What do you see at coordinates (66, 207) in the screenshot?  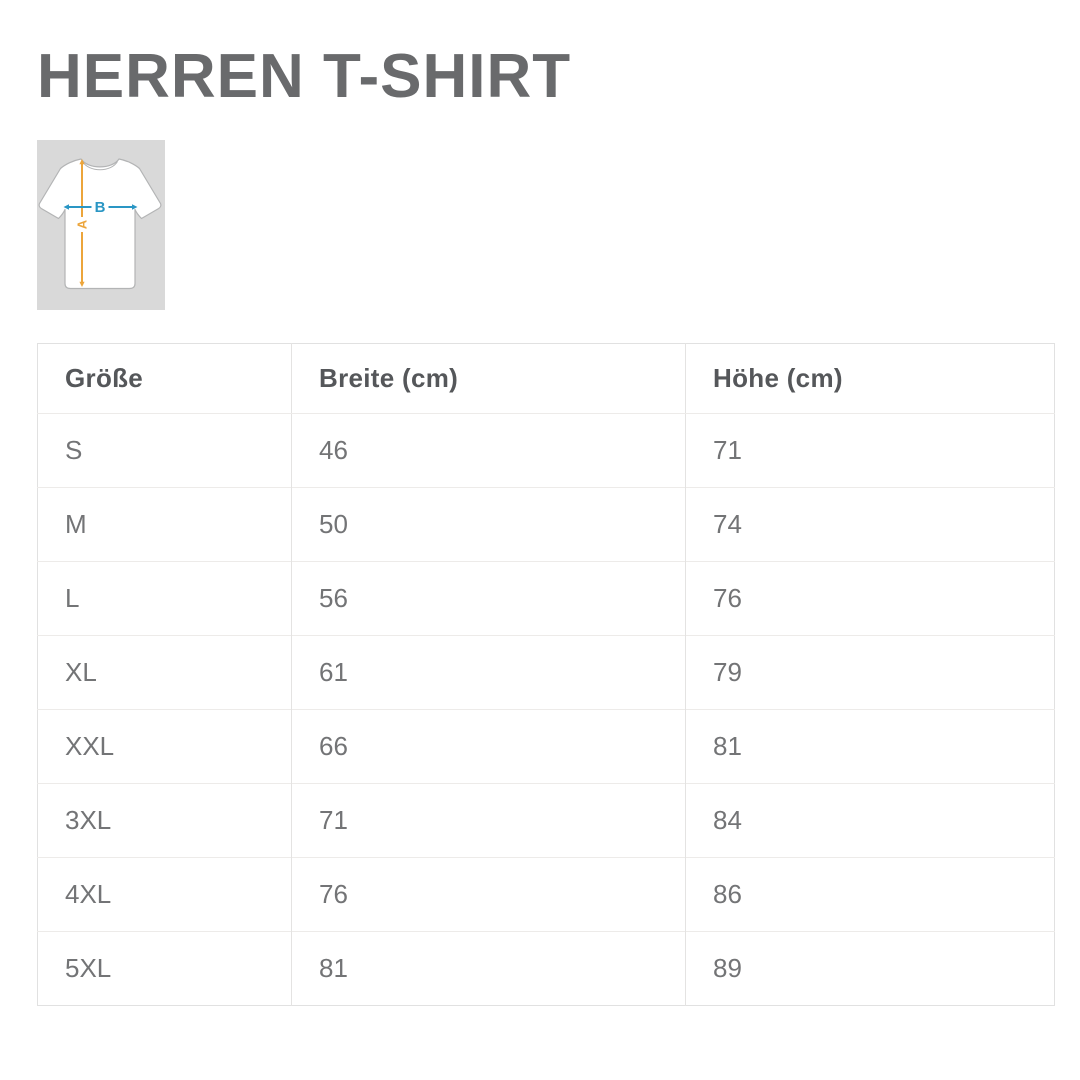 I see `width-arrow-left` at bounding box center [66, 207].